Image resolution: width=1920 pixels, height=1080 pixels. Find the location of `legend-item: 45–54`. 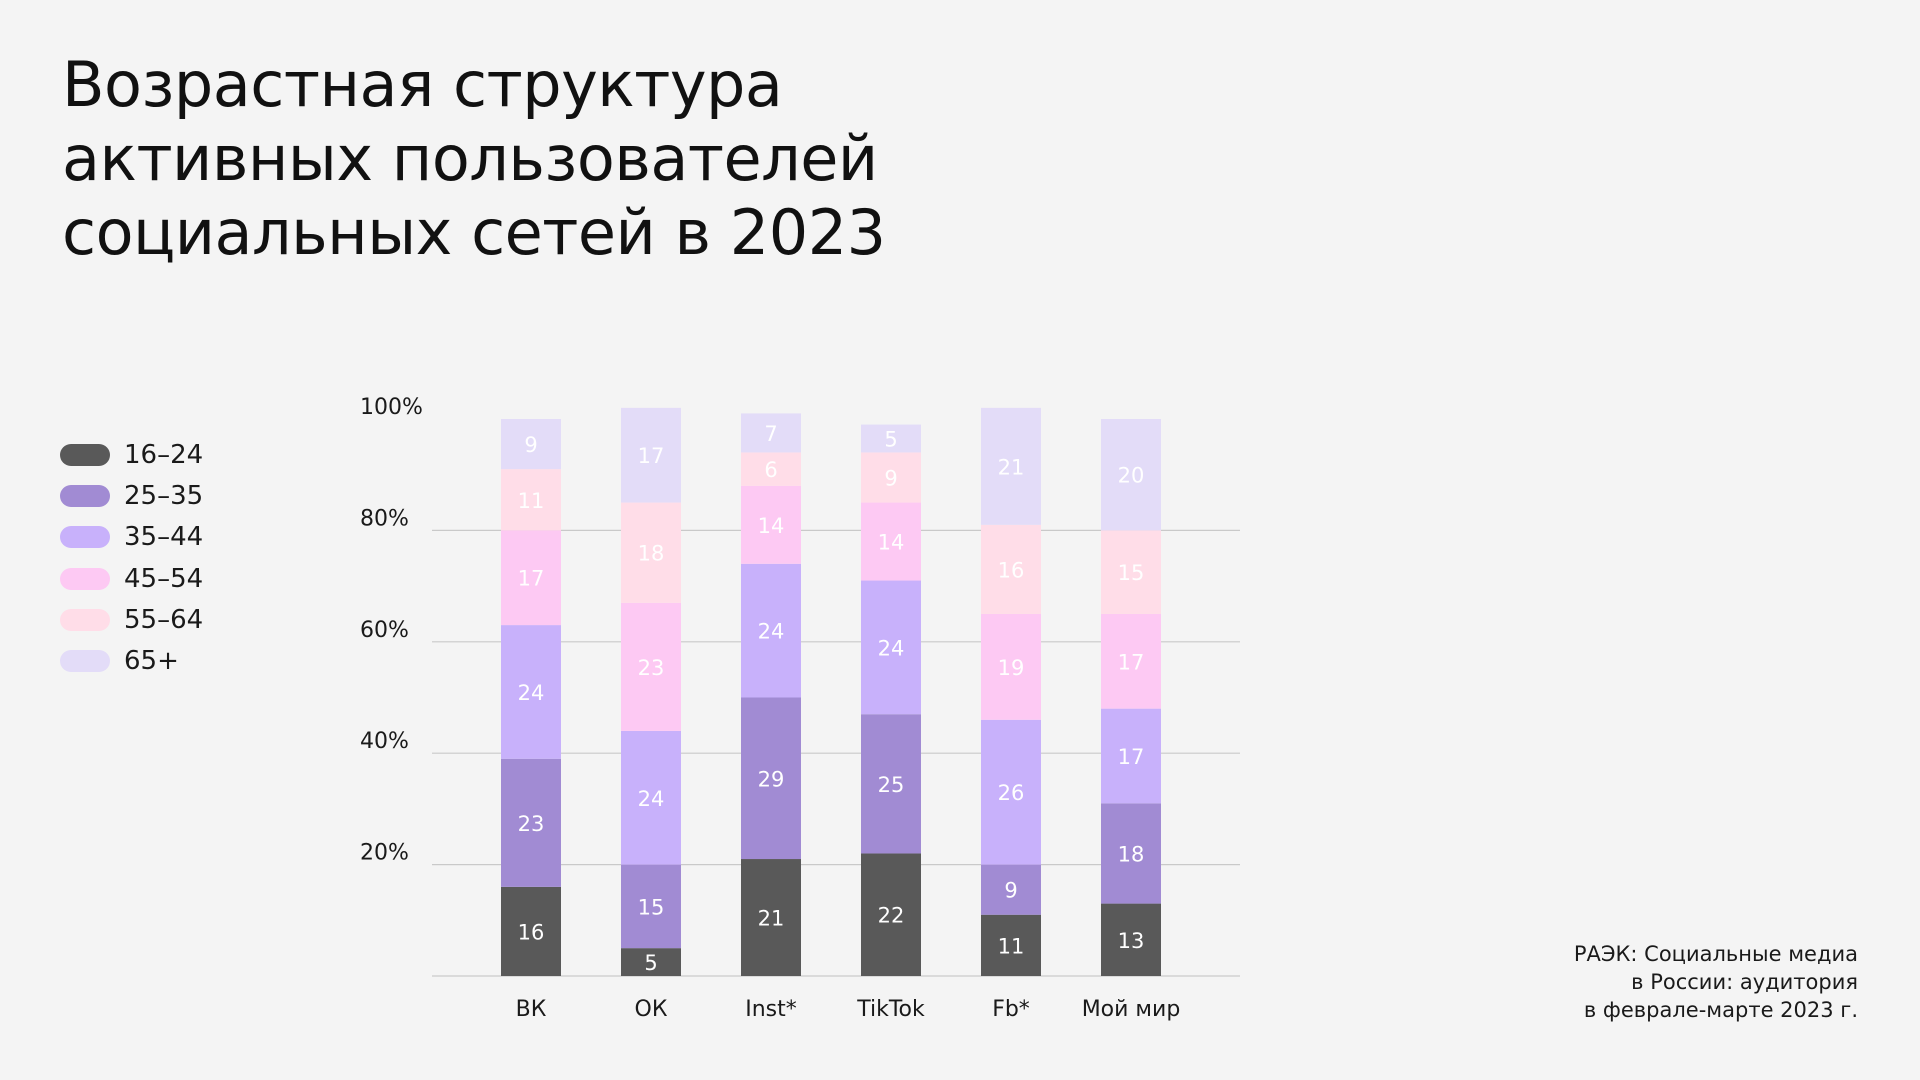

legend-item: 45–54 is located at coordinates (131, 578).